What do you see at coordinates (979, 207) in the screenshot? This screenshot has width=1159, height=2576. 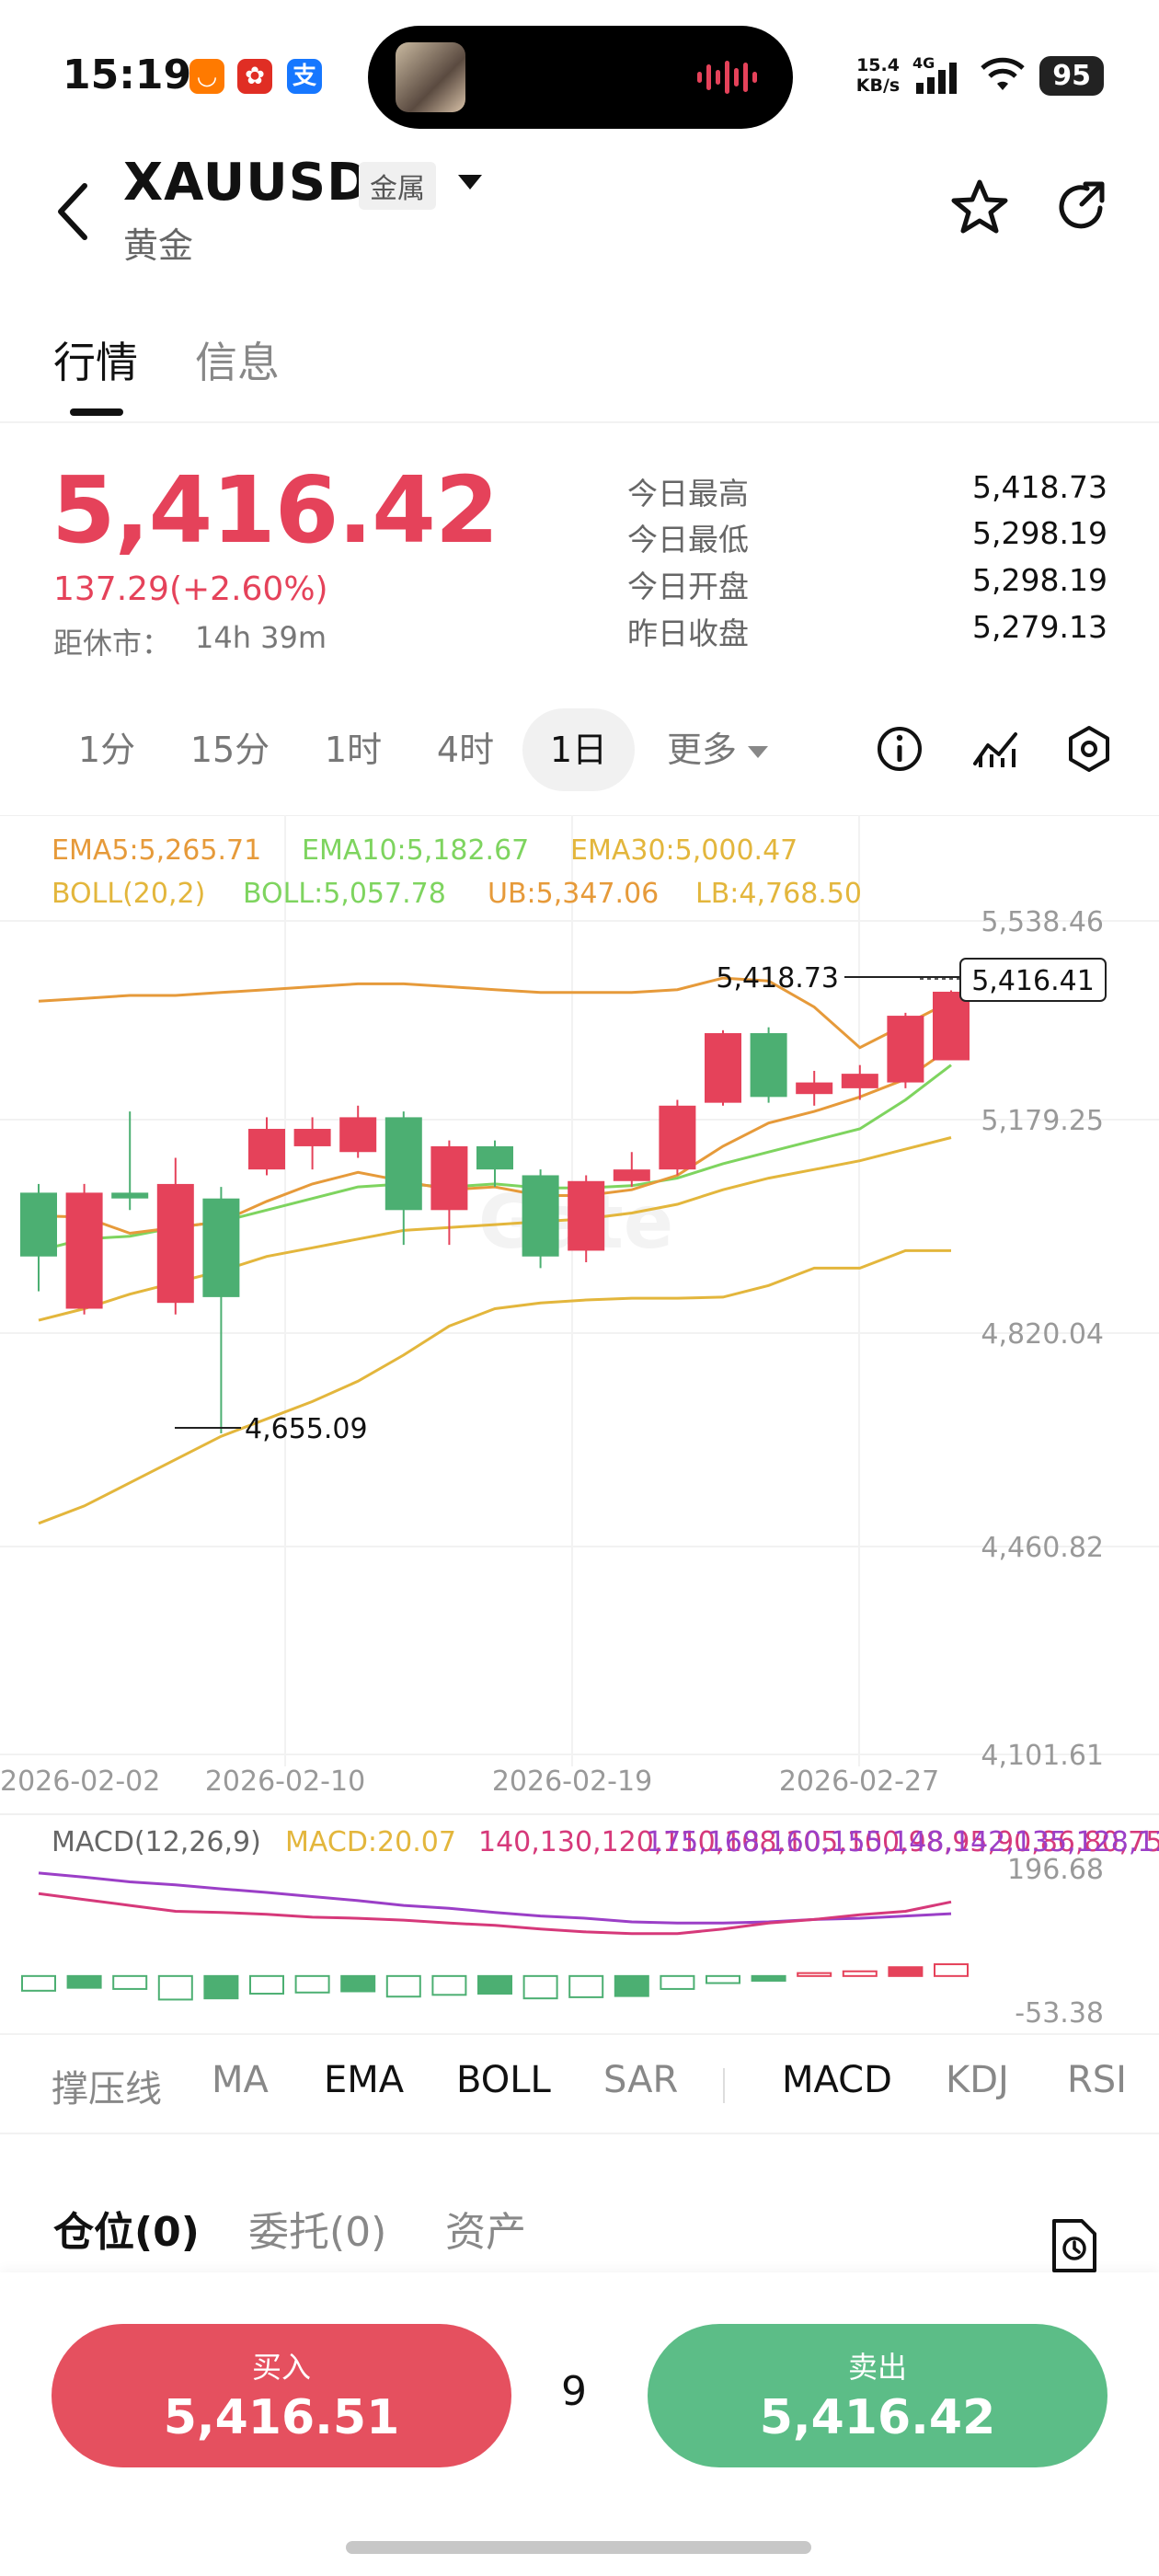 I see `star-icon` at bounding box center [979, 207].